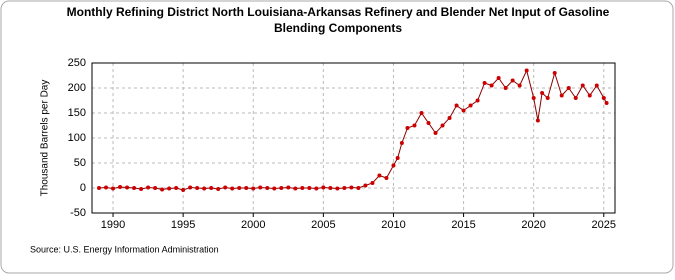 This screenshot has height=280, width=675. I want to click on x-tick-label: 2020, so click(533, 225).